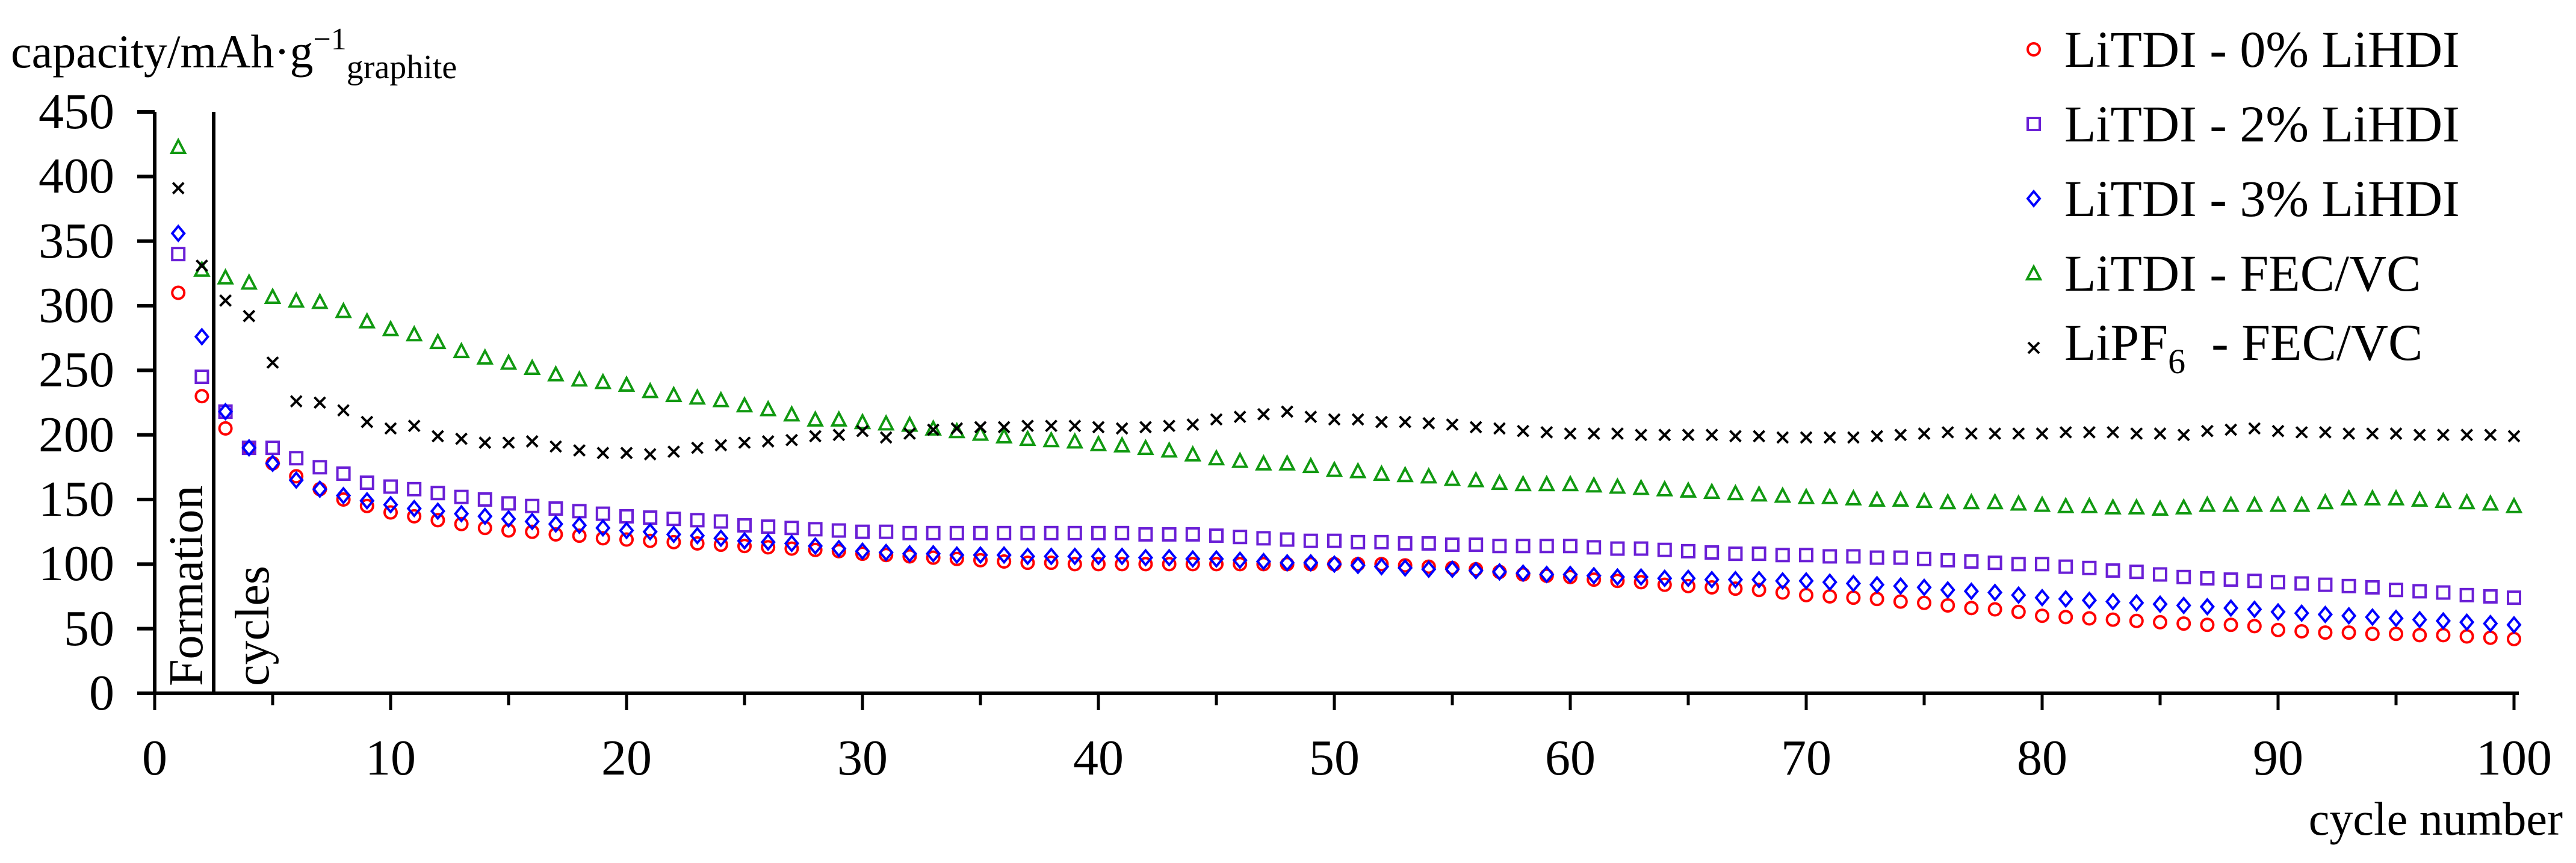 The height and width of the screenshot is (863, 2576). I want to click on x-tick-label: 80, so click(2042, 758).